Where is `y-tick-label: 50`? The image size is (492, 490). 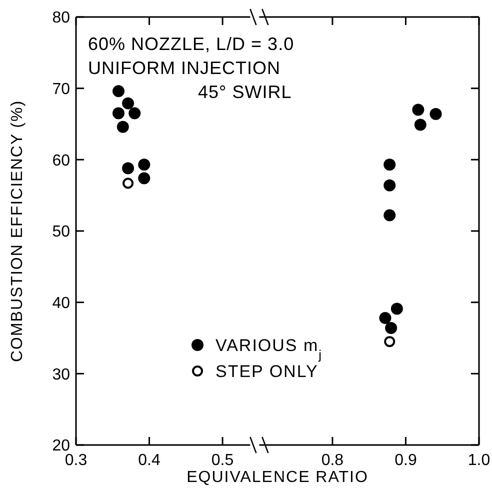 y-tick-label: 50 is located at coordinates (61, 232).